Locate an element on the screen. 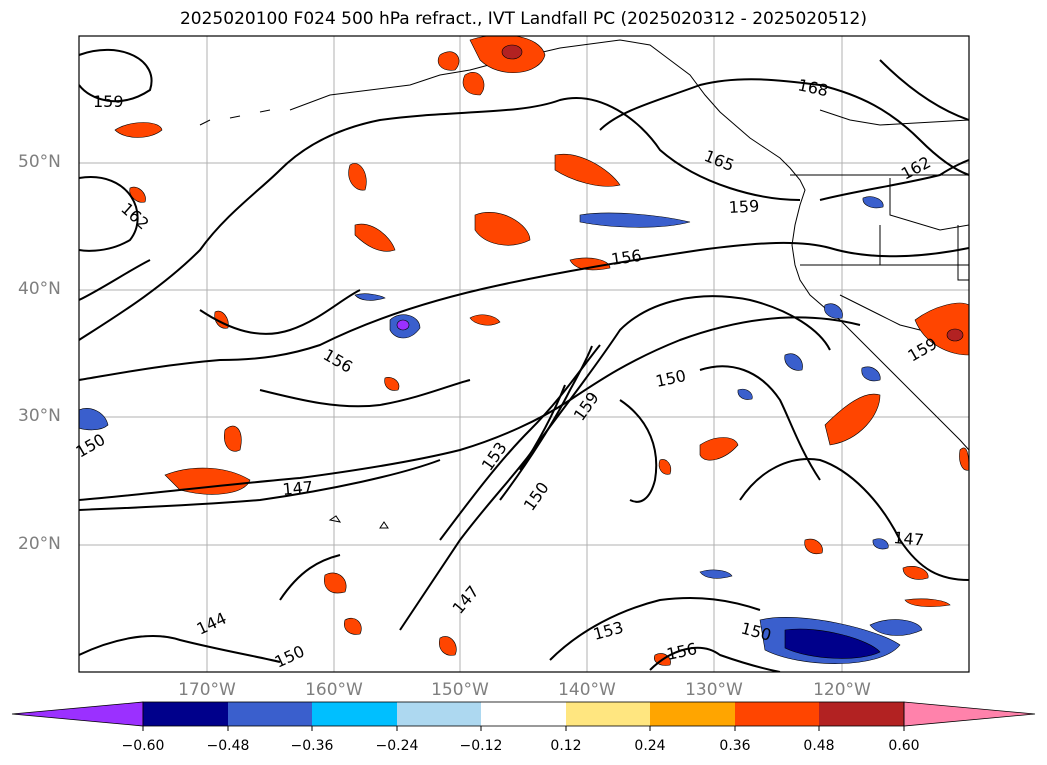 Image resolution: width=1047 pixels, height=765 pixels. lat-label: 40°N is located at coordinates (39, 289).